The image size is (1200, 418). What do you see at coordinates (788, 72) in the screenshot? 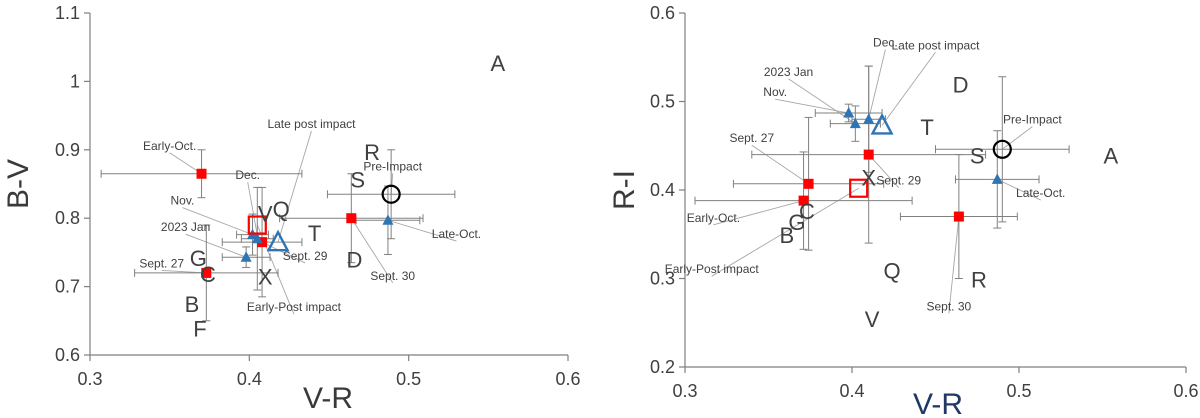
I see `annotation-label: 2023 Jan` at bounding box center [788, 72].